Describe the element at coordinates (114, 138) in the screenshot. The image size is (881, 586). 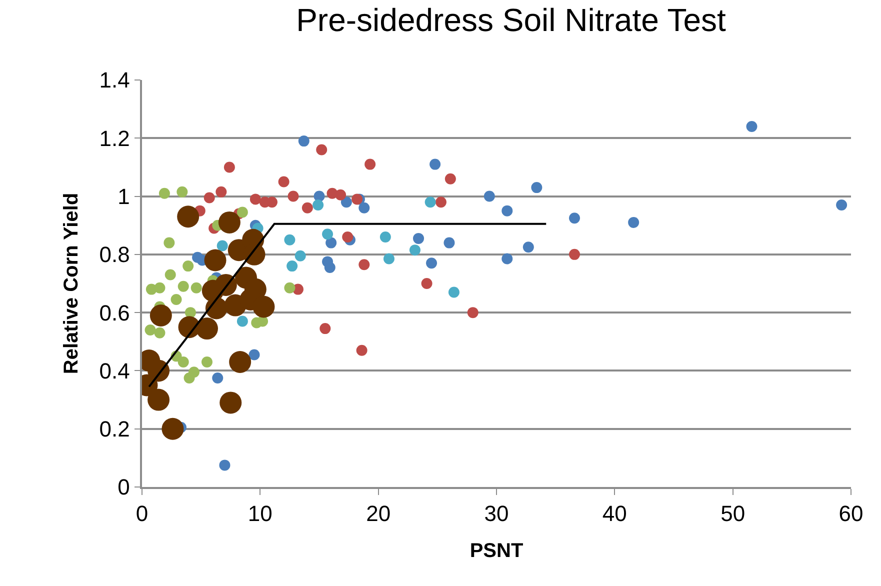
I see `y-tick-label: 1.2` at that location.